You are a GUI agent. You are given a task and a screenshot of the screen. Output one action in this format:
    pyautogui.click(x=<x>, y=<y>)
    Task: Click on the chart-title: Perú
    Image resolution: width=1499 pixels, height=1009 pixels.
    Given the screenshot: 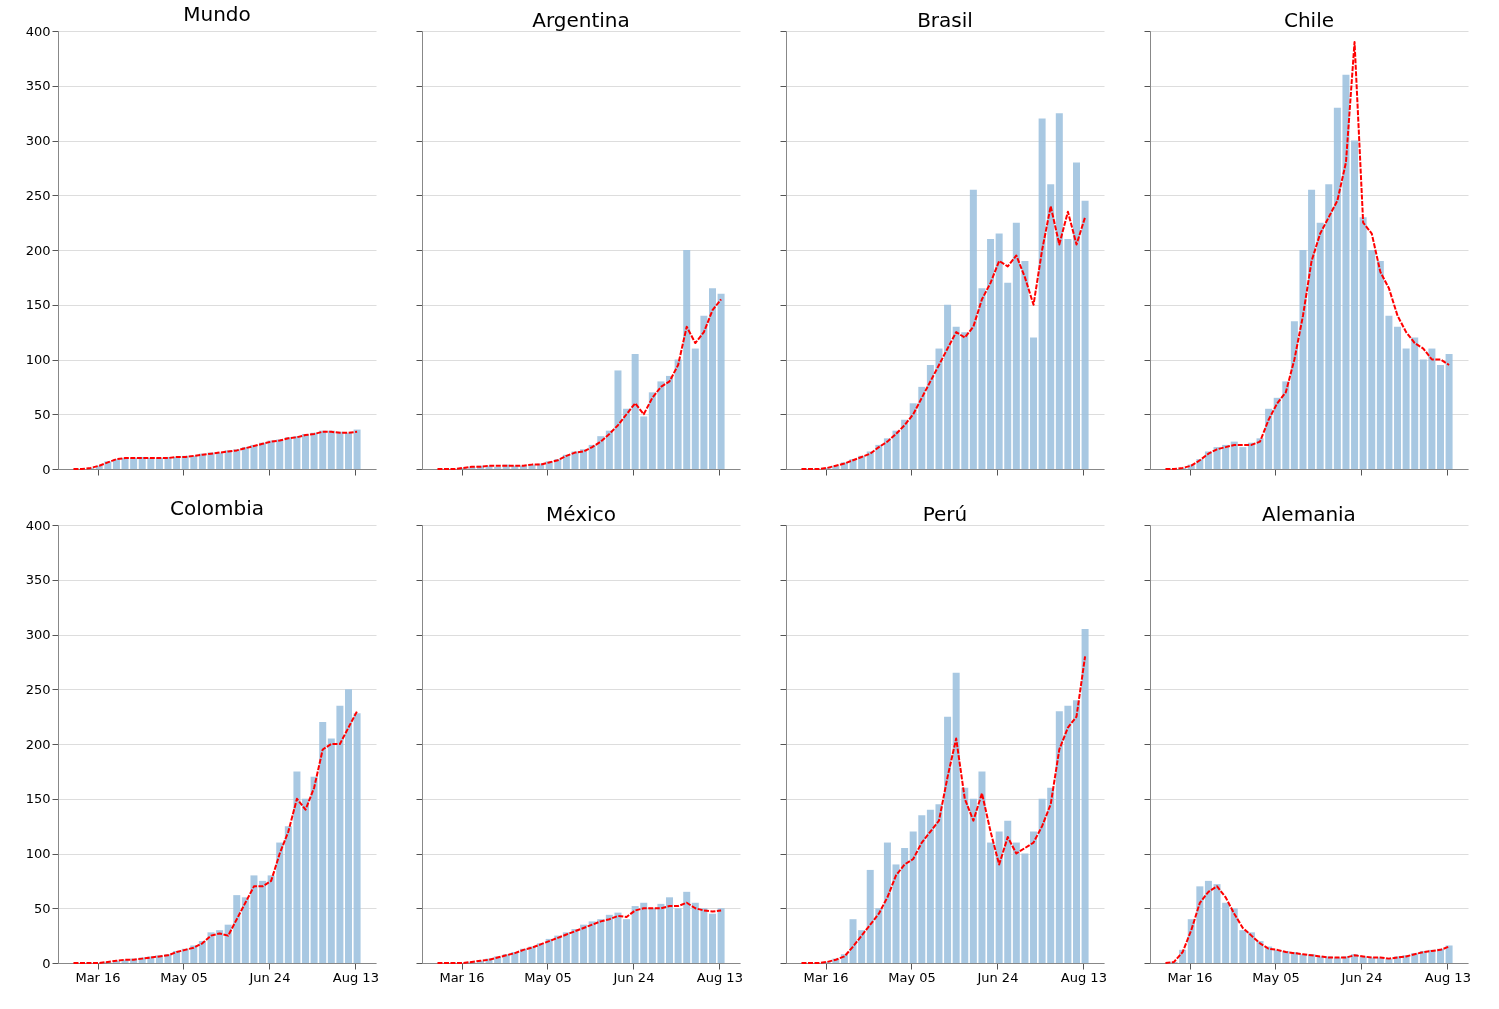 What is the action you would take?
    pyautogui.click(x=945, y=513)
    